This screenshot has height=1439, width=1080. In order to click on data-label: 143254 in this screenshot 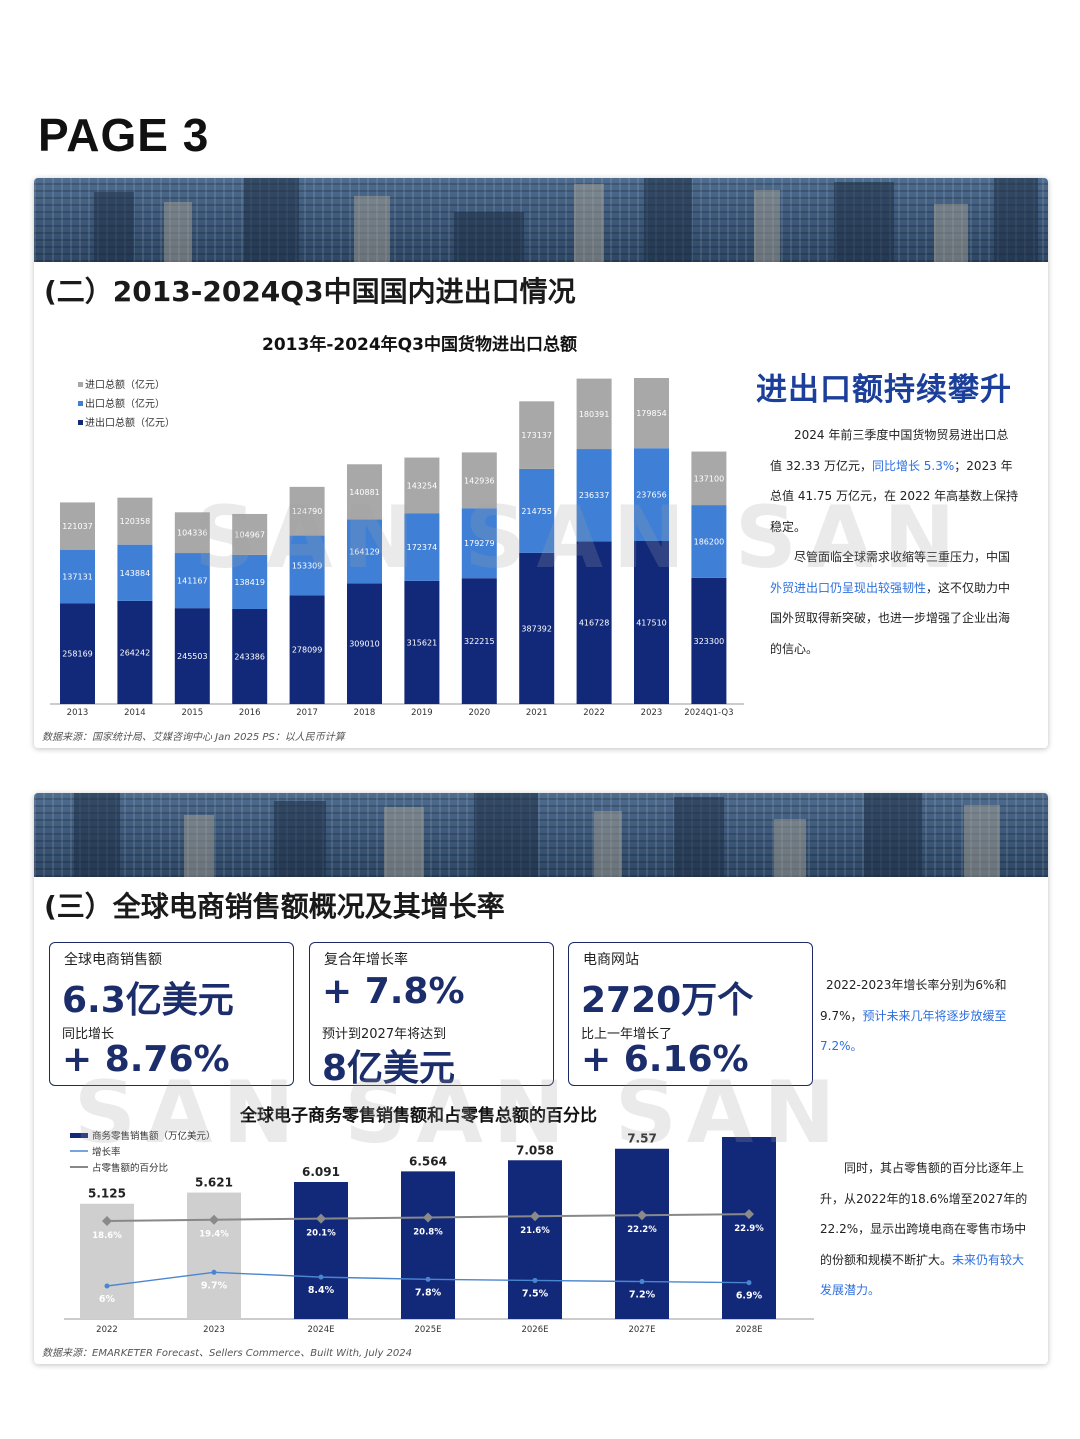, I will do `click(422, 486)`.